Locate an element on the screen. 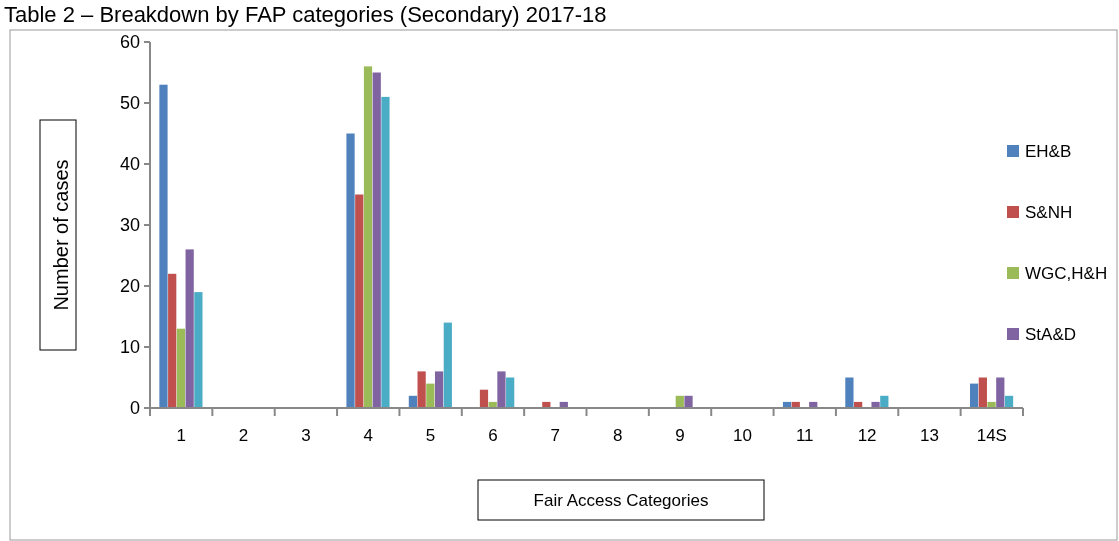  x-tick-label: 1 is located at coordinates (181, 435).